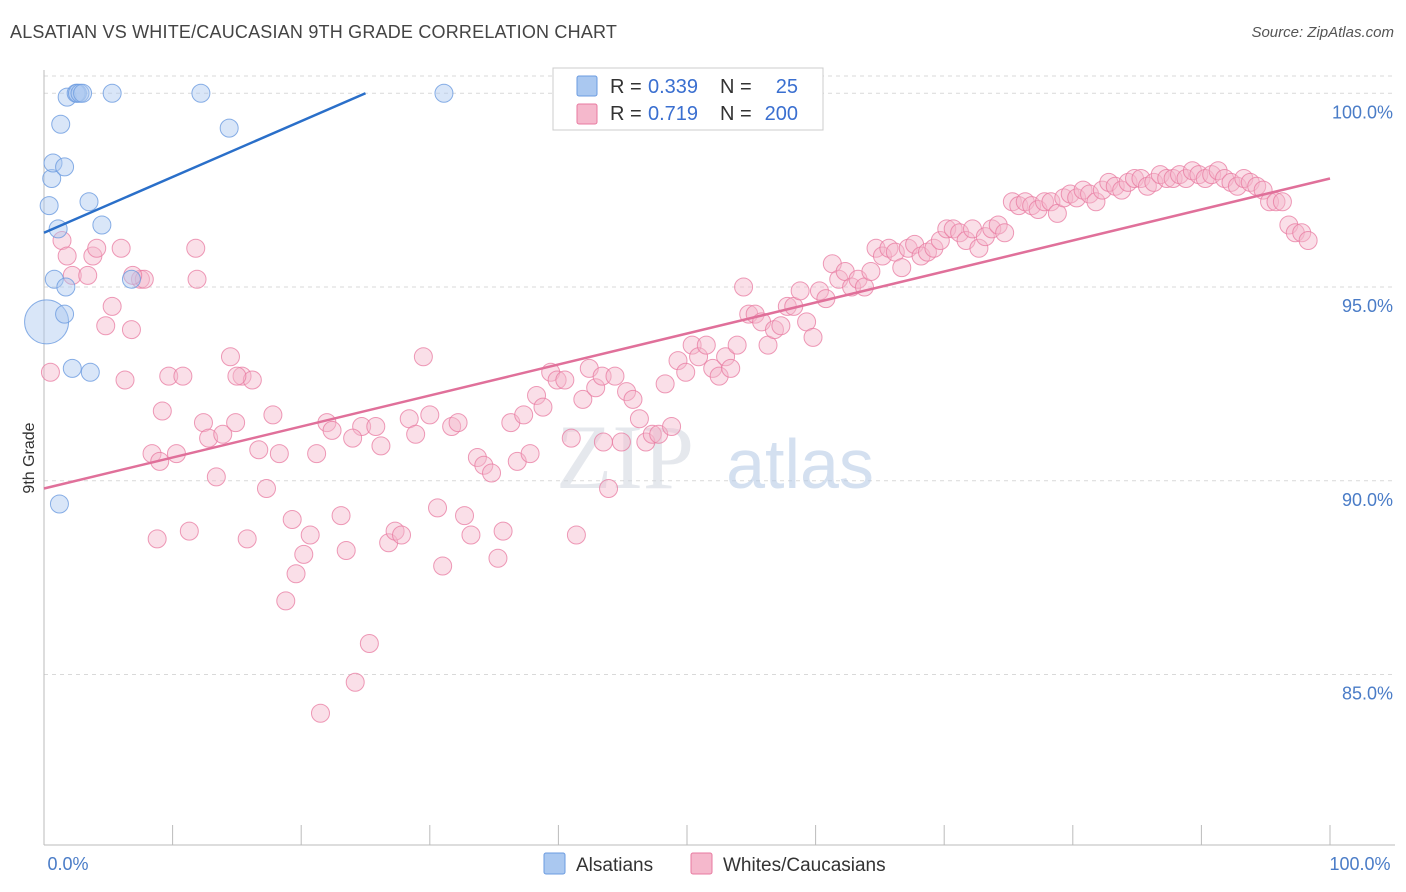  Describe the element at coordinates (1367, 306) in the screenshot. I see `y-tick-label-95: 95.0%` at that location.